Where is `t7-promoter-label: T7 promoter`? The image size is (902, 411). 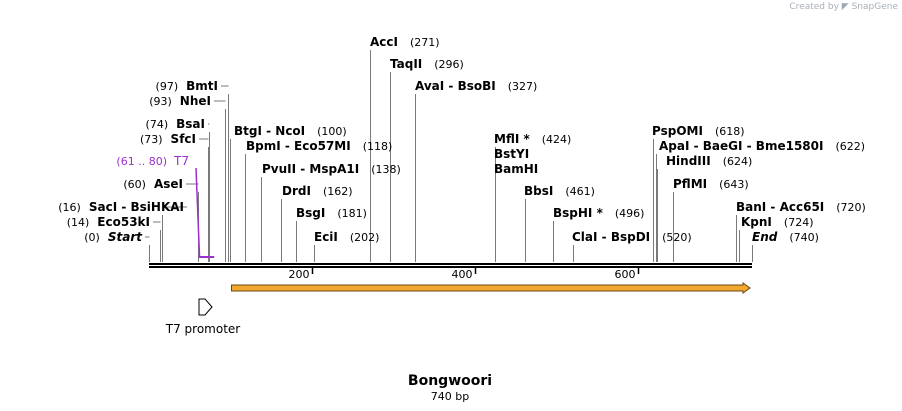
t7-promoter-label: T7 promoter is located at coordinates (203, 329).